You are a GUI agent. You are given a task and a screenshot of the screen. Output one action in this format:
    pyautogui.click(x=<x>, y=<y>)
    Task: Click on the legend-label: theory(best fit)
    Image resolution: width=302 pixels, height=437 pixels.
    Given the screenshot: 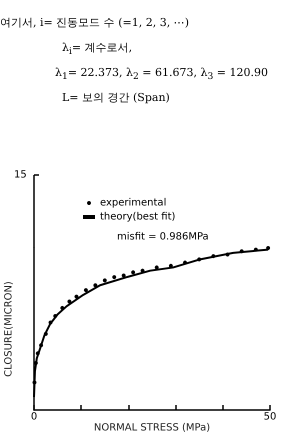 What is the action you would take?
    pyautogui.click(x=138, y=217)
    